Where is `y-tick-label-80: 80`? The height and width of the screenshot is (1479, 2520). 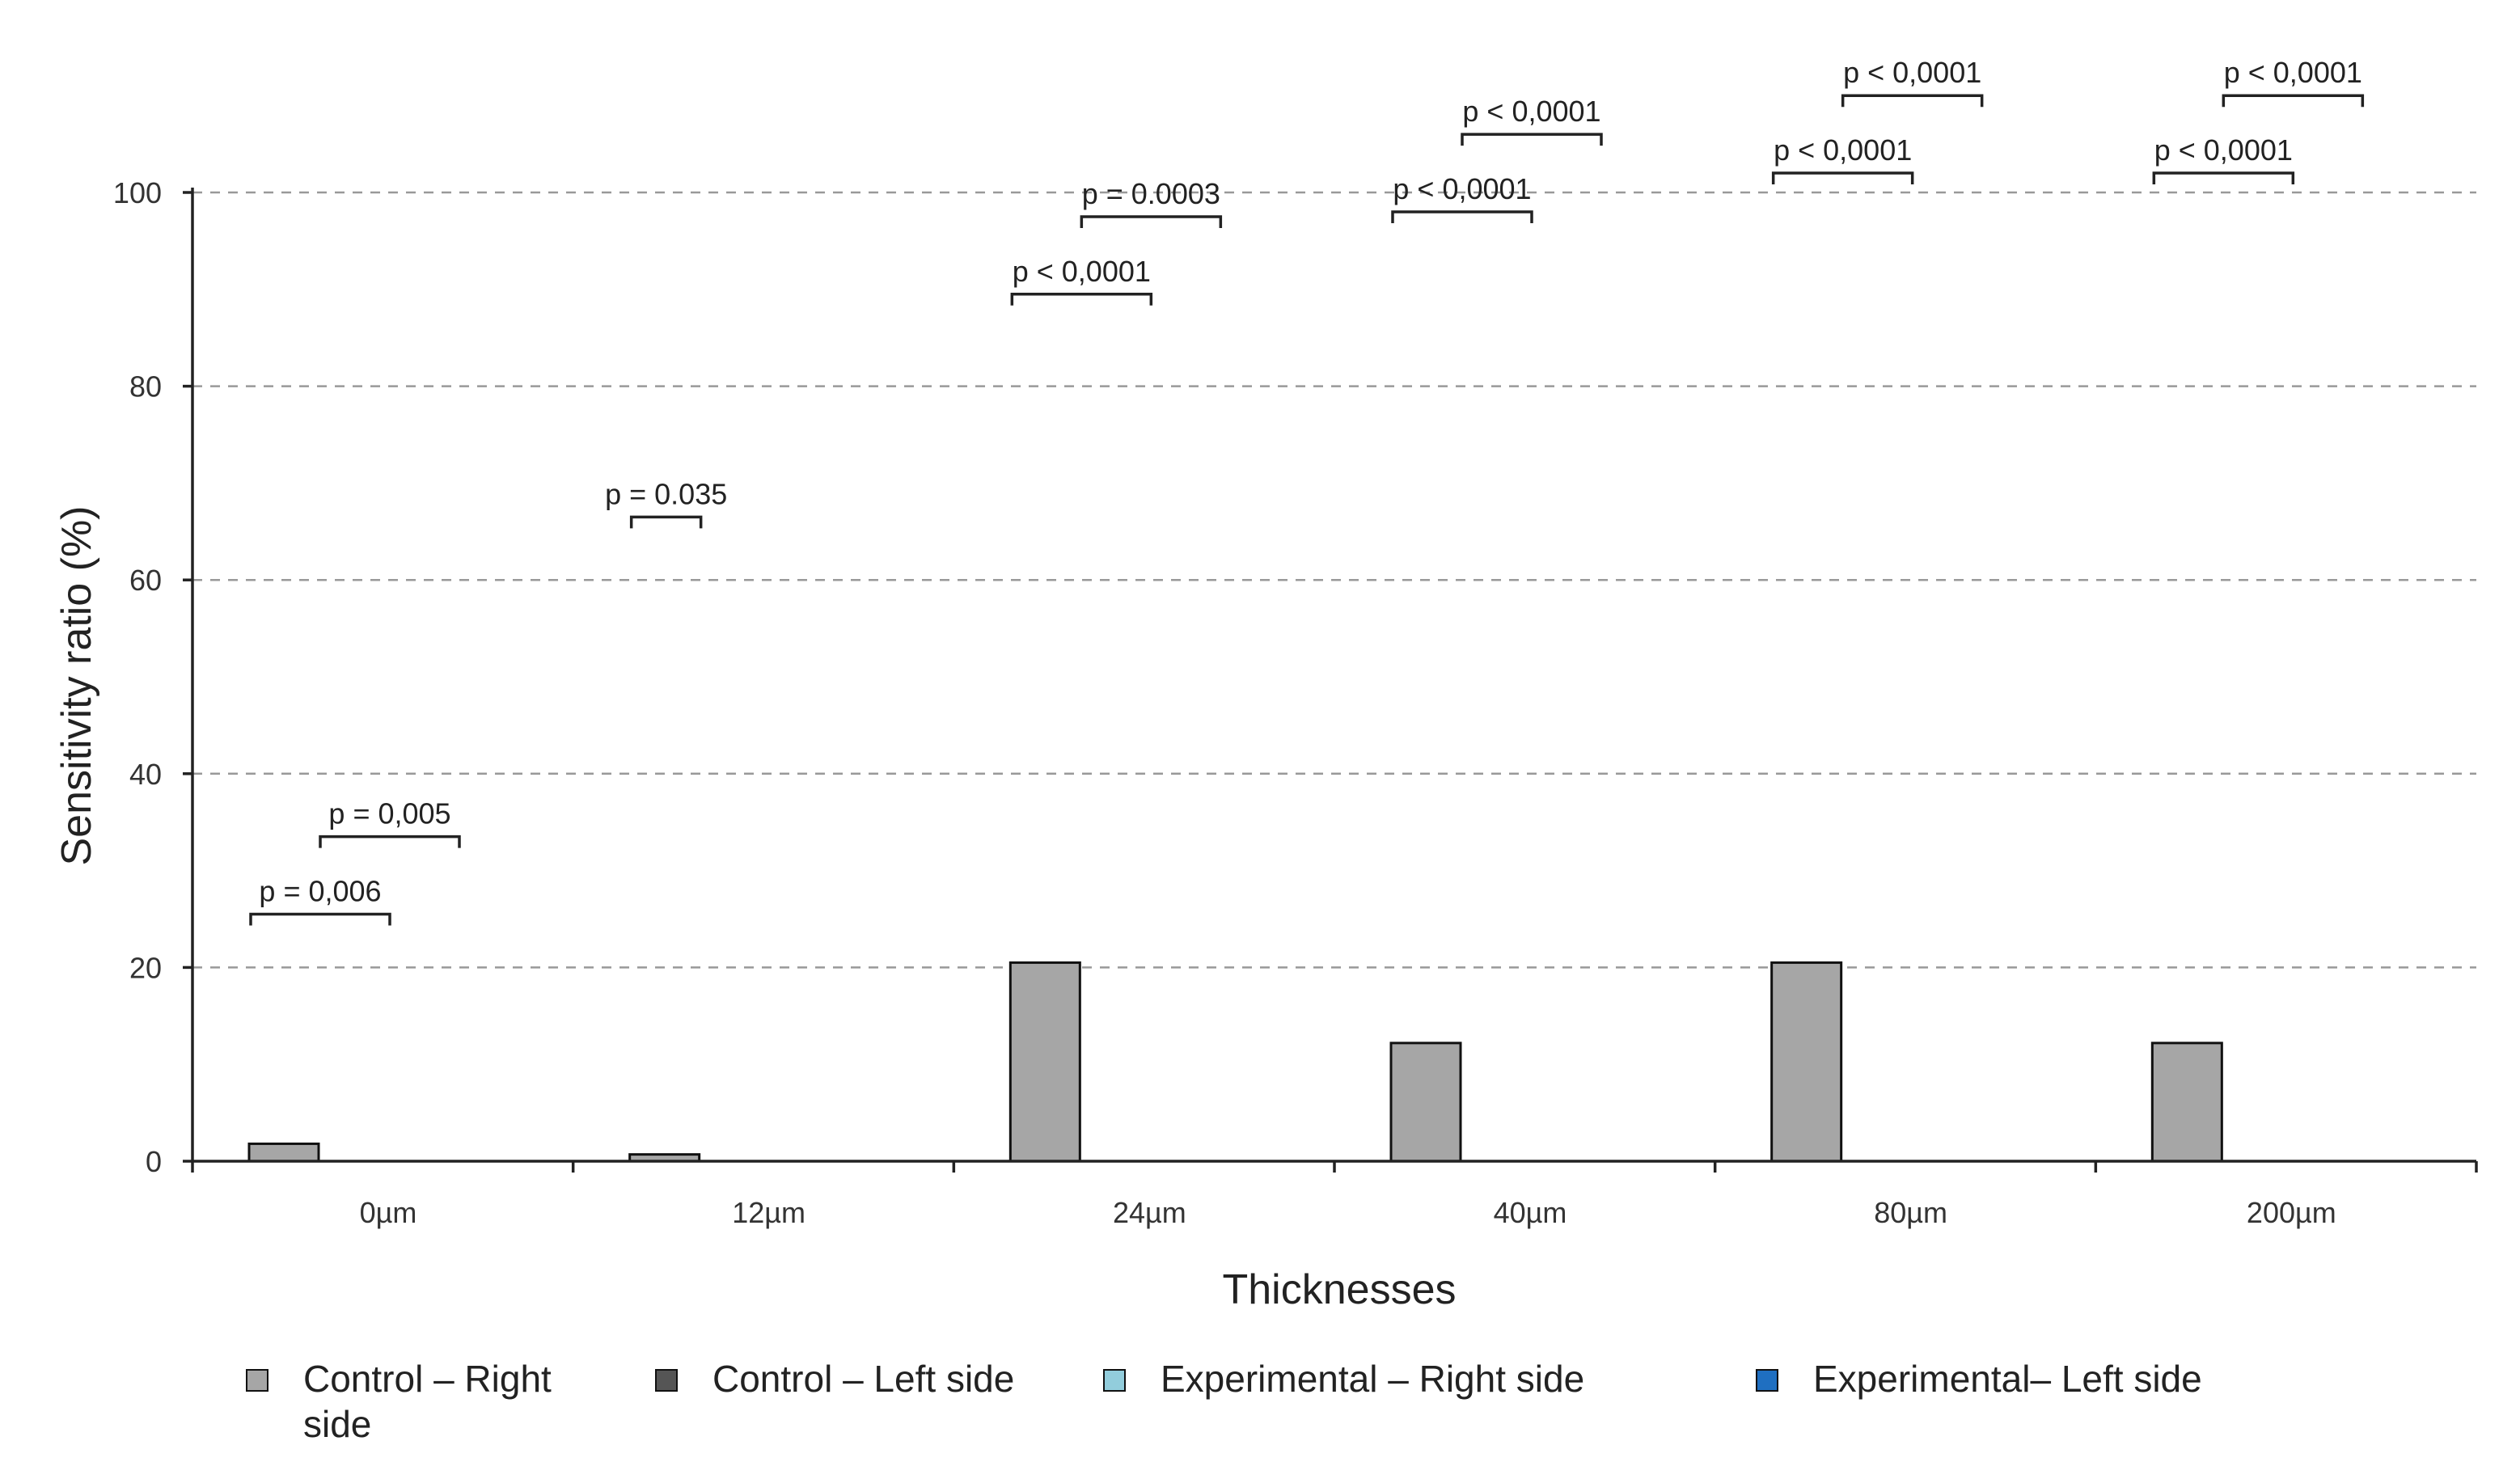
y-tick-label-80: 80 is located at coordinates (145, 387).